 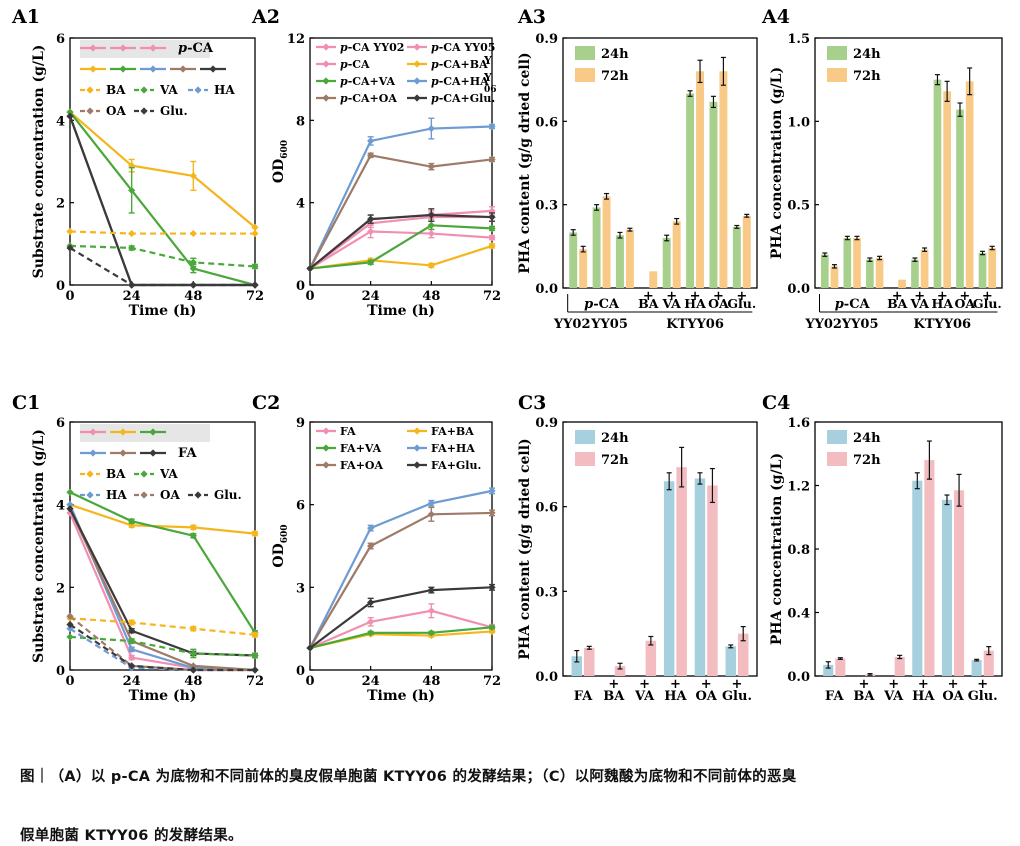 I want to click on plot-frame-A1, so click(x=162, y=161).